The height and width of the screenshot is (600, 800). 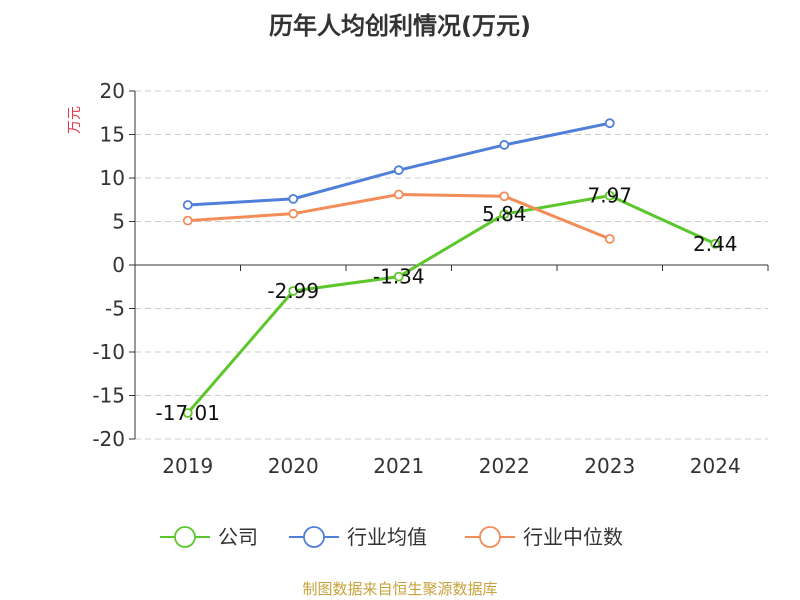 What do you see at coordinates (387, 537) in the screenshot?
I see `legend-label: 行业均值` at bounding box center [387, 537].